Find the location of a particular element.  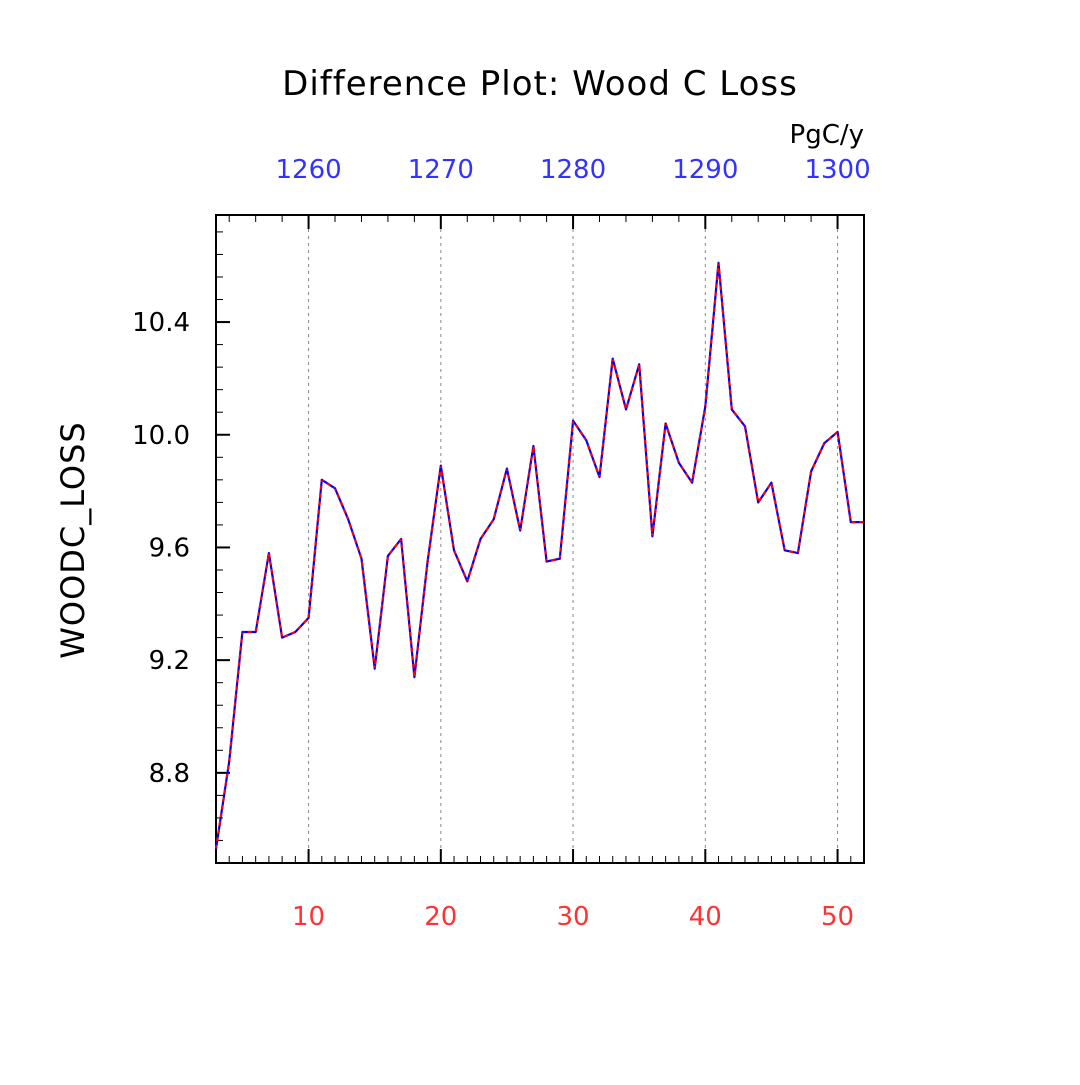

chart-title: Difference Plot: Wood C Loss is located at coordinates (540, 84).